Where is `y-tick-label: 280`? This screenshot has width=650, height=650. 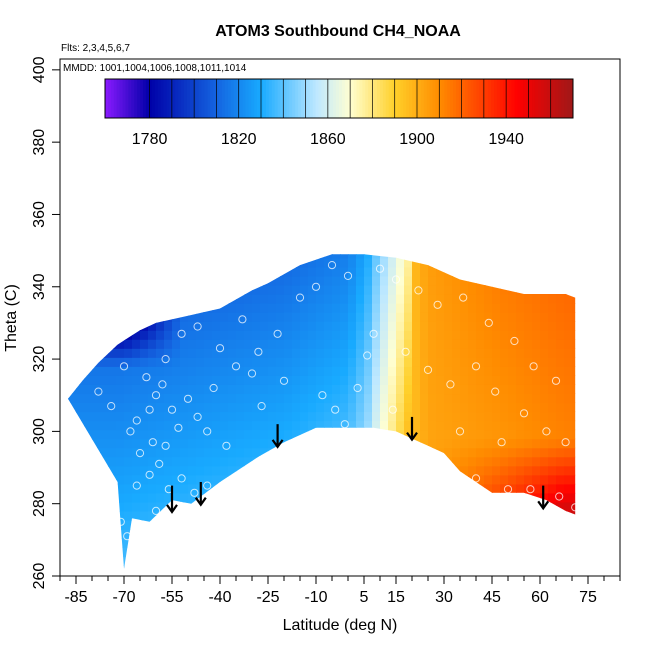
y-tick-label: 280 is located at coordinates (39, 503).